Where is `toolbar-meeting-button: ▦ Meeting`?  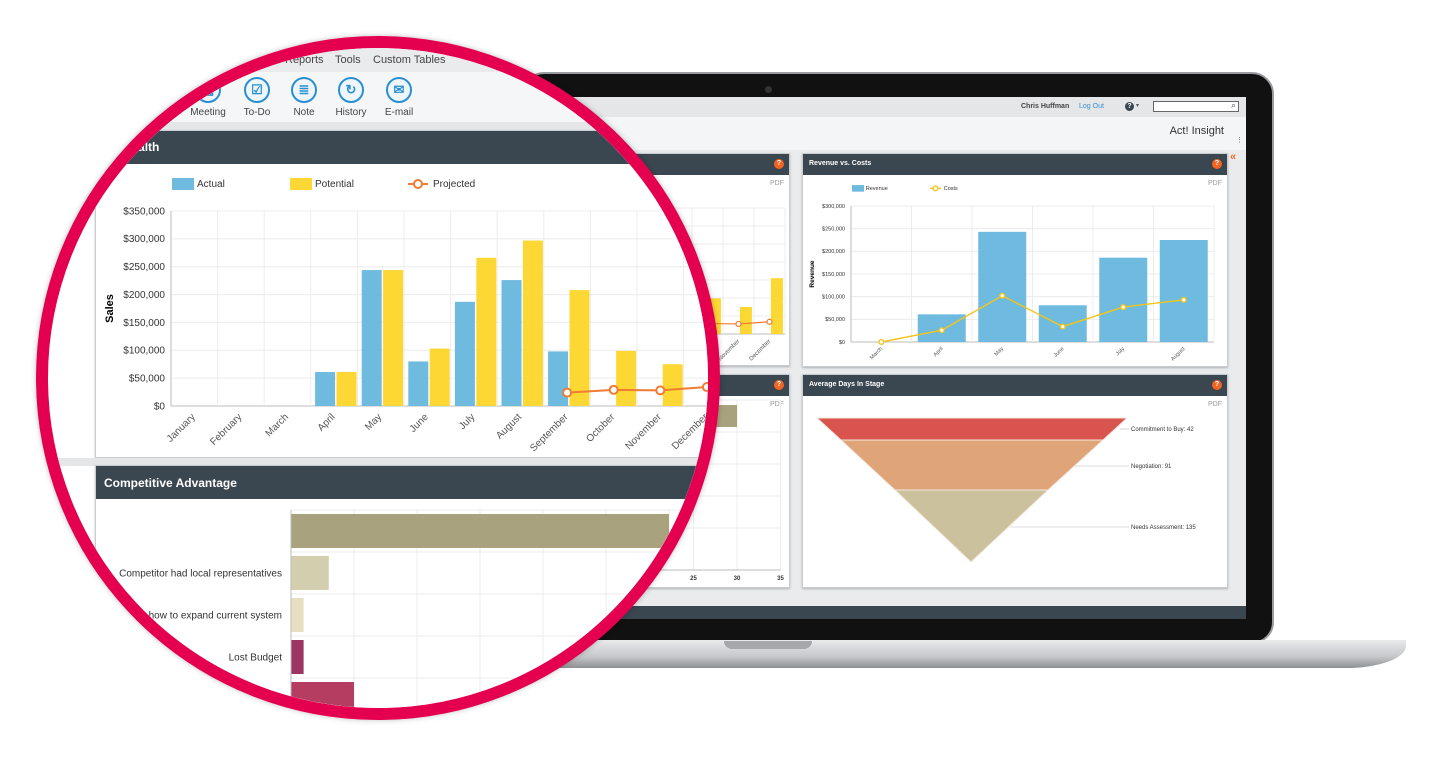 toolbar-meeting-button: ▦ Meeting is located at coordinates (208, 97).